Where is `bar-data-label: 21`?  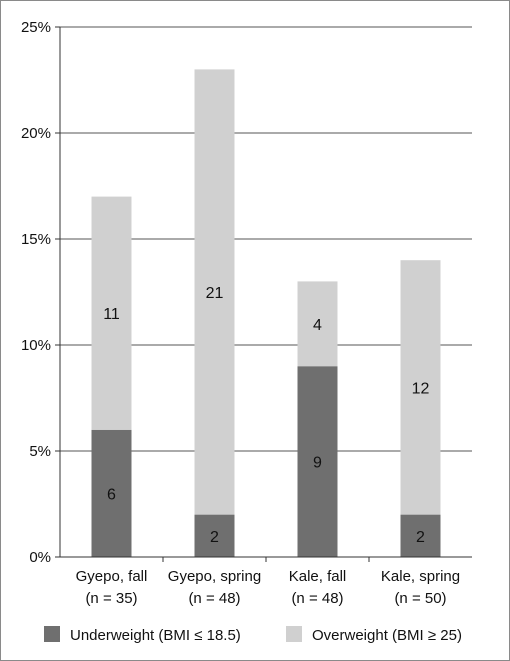
bar-data-label: 21 is located at coordinates (215, 293).